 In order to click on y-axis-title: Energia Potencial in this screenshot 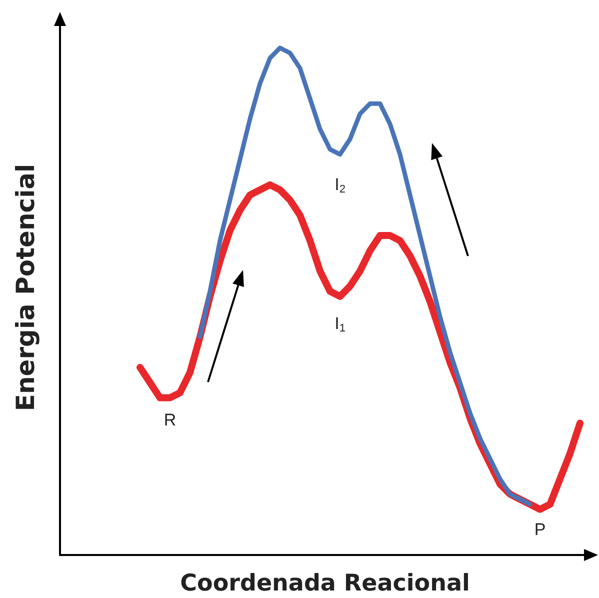, I will do `click(25, 288)`.